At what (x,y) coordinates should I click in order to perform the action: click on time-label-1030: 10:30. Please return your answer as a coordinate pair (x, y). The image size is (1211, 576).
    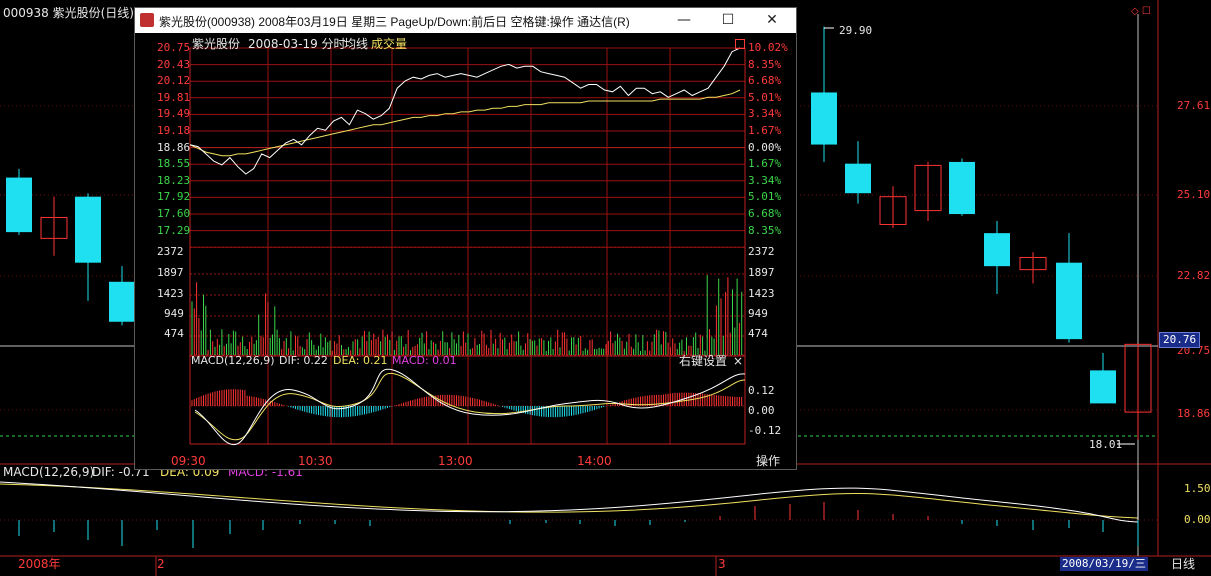
    Looking at the image, I should click on (315, 461).